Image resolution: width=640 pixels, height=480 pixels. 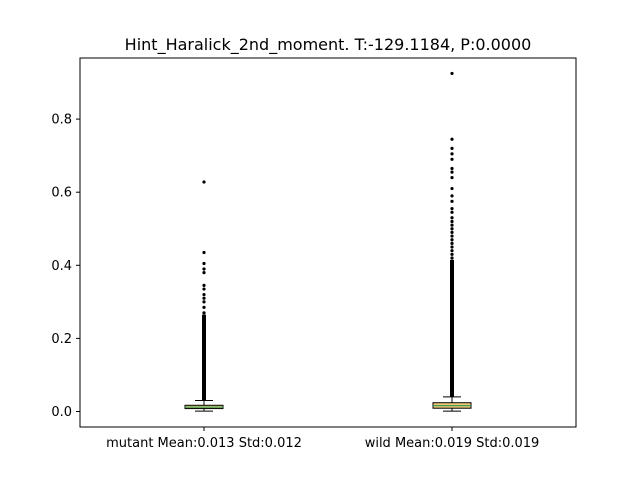 I want to click on y-tick-label: 0.8, so click(x=61, y=120).